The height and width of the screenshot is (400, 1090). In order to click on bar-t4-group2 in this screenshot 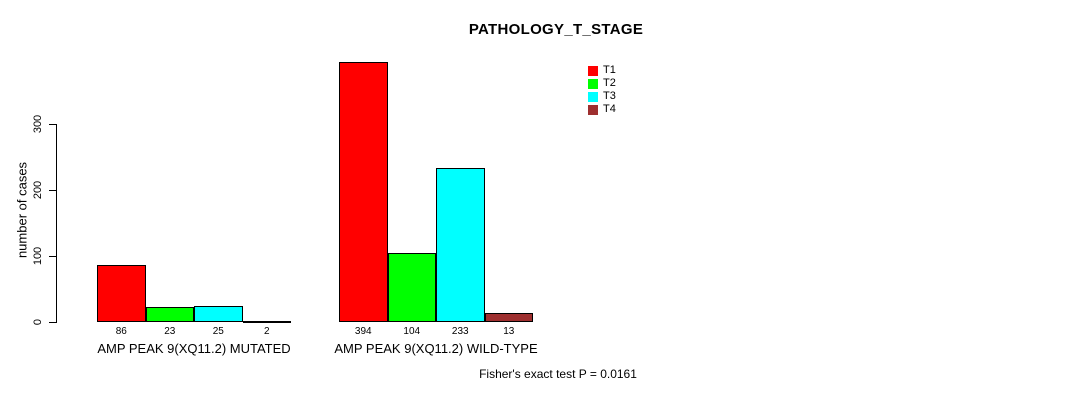, I will do `click(508, 317)`.